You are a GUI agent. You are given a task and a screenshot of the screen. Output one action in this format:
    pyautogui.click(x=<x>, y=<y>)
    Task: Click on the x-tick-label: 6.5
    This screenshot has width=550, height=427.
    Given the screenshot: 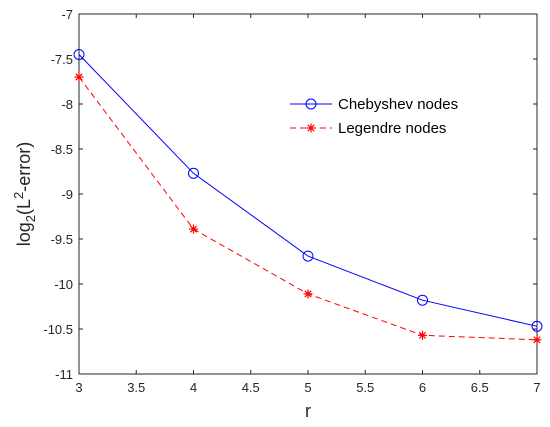 What is the action you would take?
    pyautogui.click(x=480, y=387)
    